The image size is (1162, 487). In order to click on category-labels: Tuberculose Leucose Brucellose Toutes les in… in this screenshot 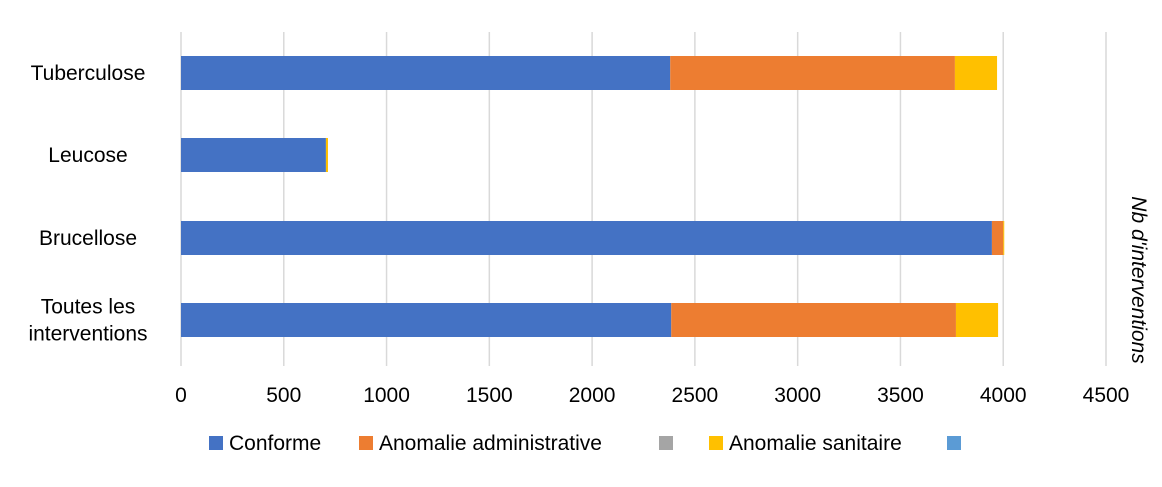, I will do `click(87, 204)`.